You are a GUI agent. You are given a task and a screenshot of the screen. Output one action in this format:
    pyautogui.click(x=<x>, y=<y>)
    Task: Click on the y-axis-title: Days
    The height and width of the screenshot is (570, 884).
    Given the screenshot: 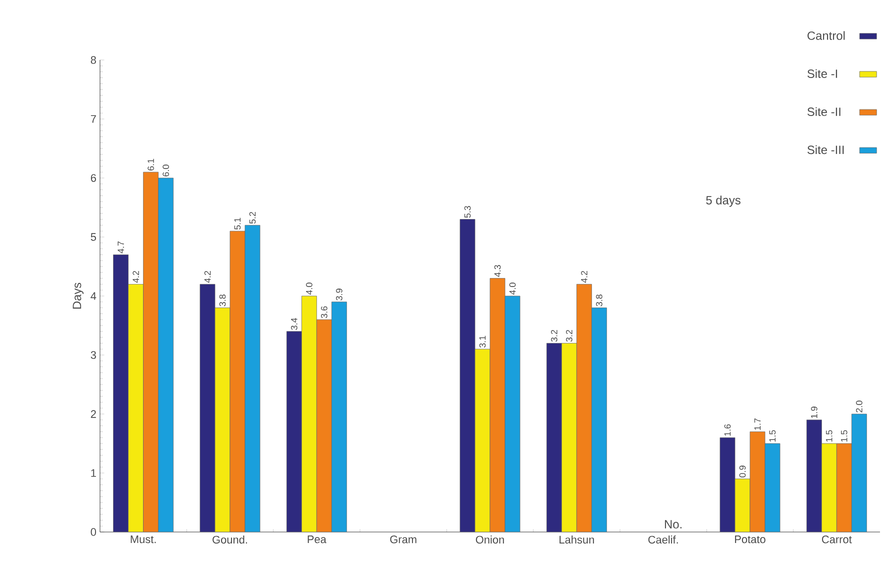 What is the action you would take?
    pyautogui.click(x=78, y=295)
    